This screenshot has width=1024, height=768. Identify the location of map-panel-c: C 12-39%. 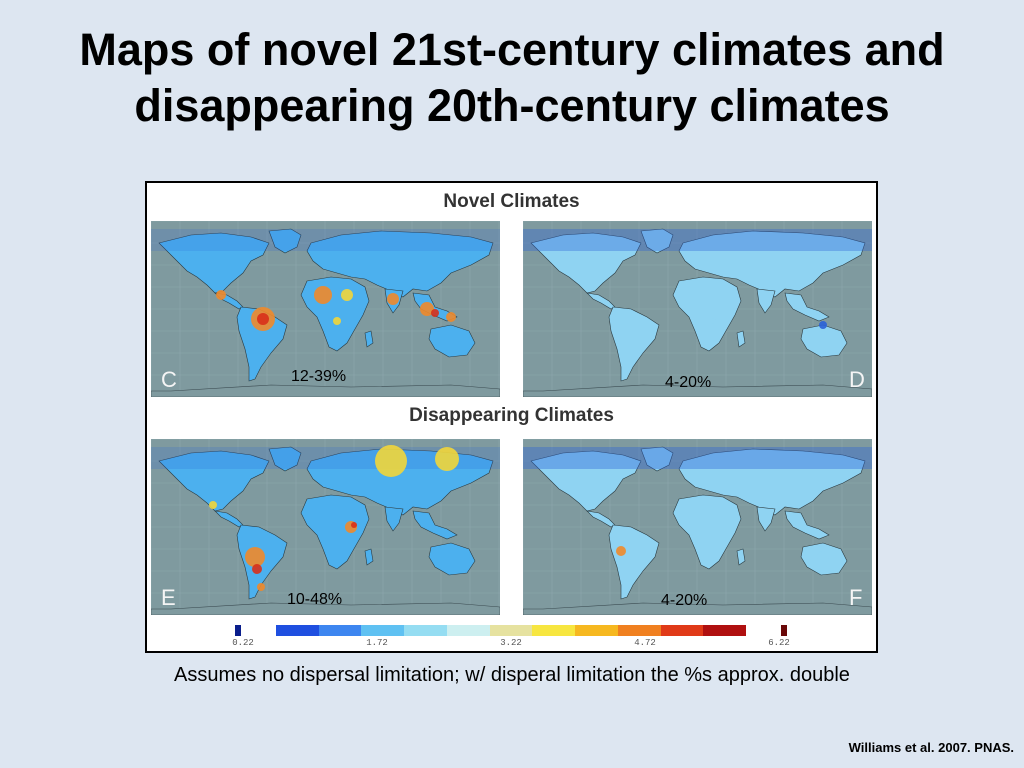
(325, 309).